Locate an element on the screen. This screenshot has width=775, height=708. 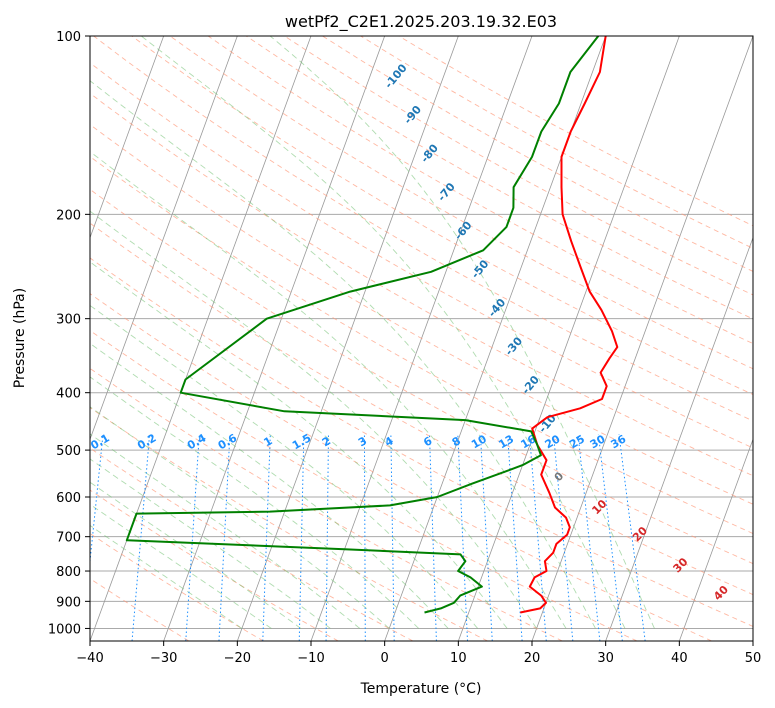
dry-adiabat-label: -70 is located at coordinates (446, 192).